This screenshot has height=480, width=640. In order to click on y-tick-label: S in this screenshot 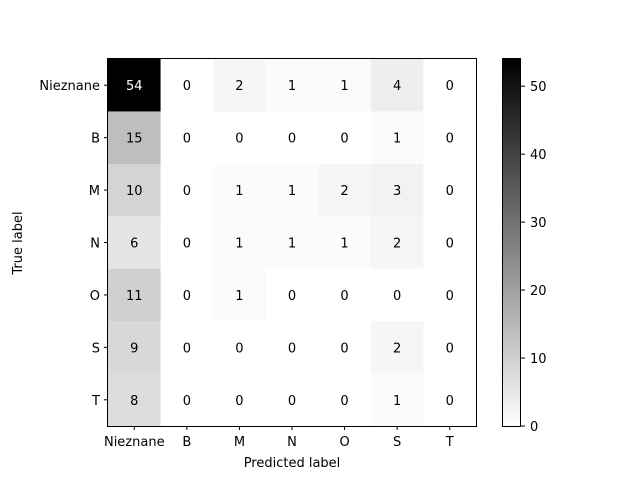, I will do `click(96, 348)`.